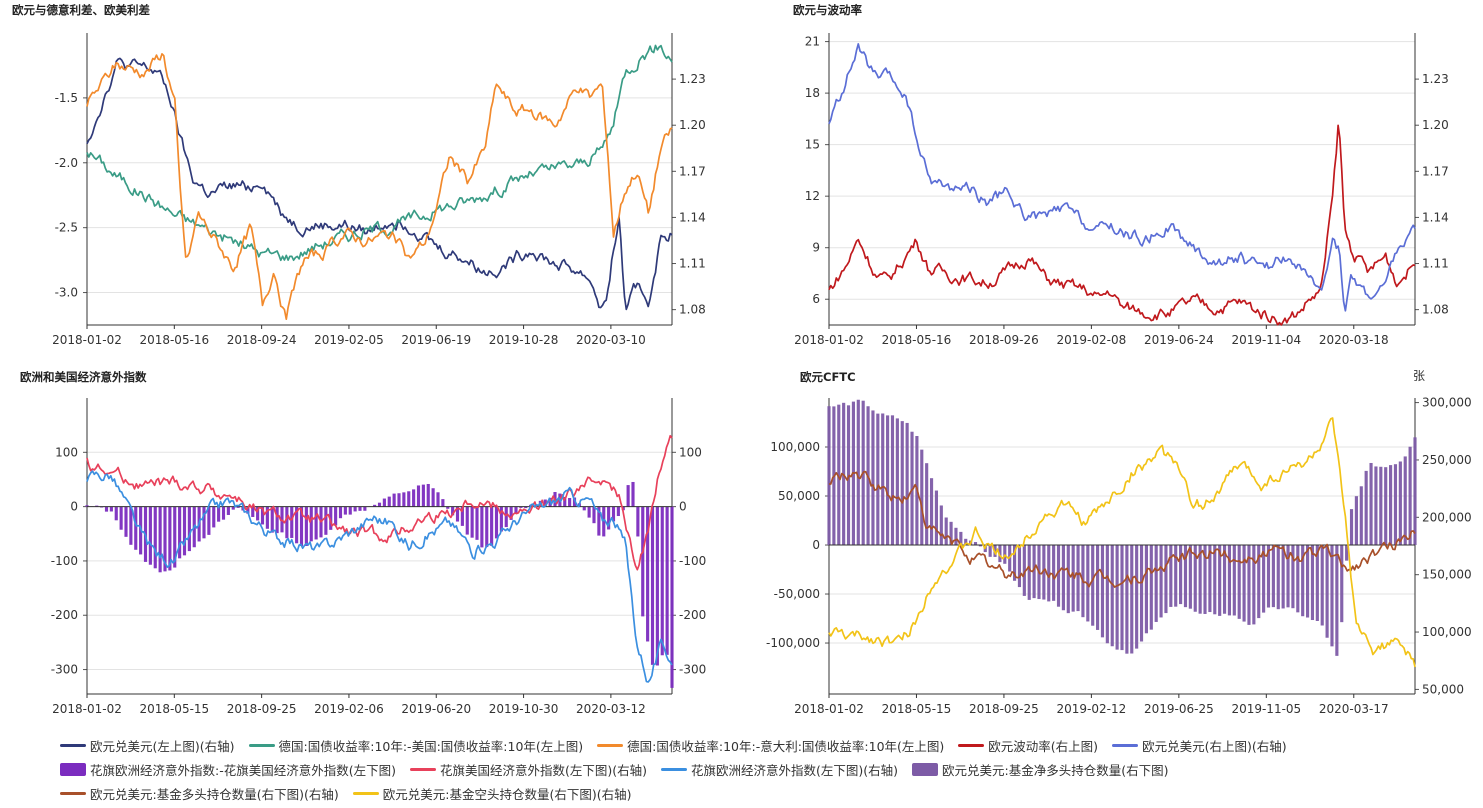 This screenshot has height=808, width=1483. What do you see at coordinates (1004, 340) in the screenshot?
I see `x-tick-label: 2018-09-26` at bounding box center [1004, 340].